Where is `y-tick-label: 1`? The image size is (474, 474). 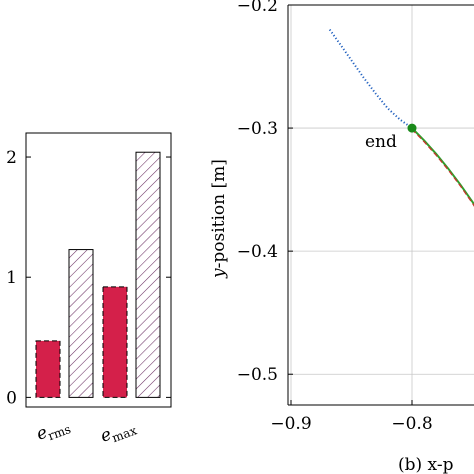
y-tick-label: 1 is located at coordinates (11, 278).